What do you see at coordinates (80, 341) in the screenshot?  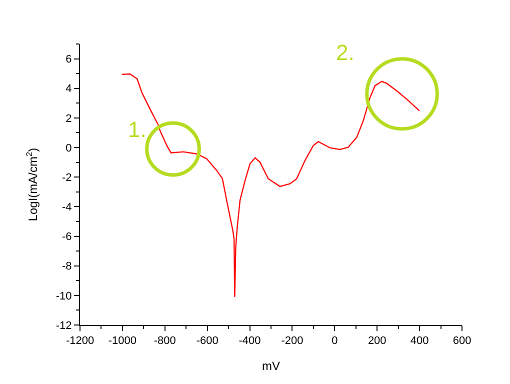 I see `x-tick-label: -1200` at bounding box center [80, 341].